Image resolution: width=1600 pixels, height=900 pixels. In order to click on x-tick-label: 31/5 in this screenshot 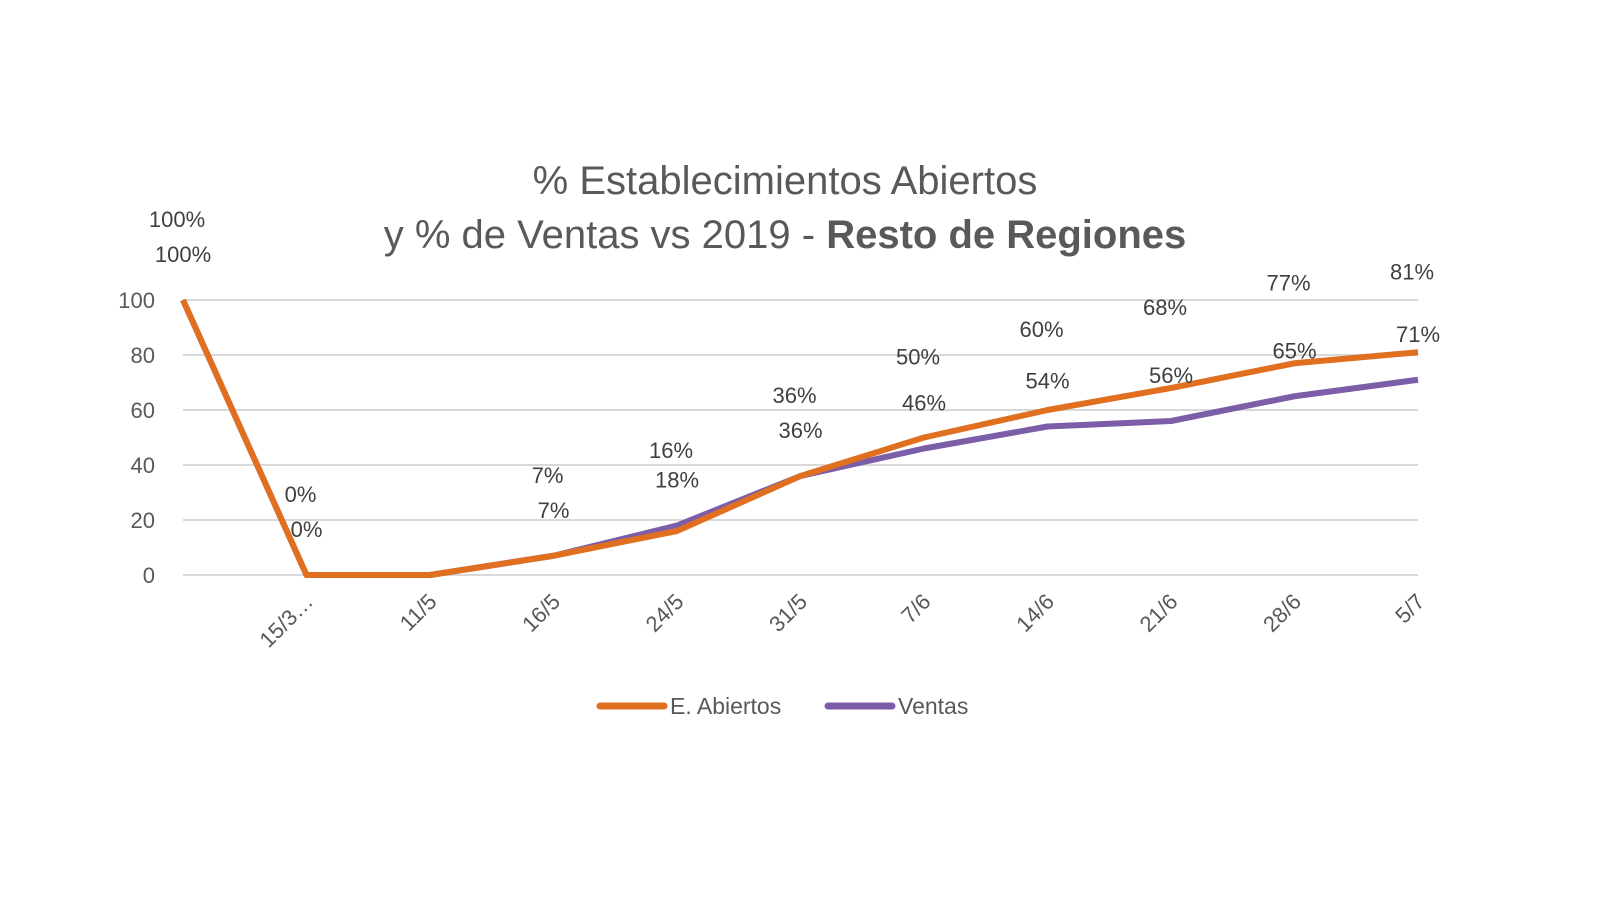, I will do `click(788, 613)`.